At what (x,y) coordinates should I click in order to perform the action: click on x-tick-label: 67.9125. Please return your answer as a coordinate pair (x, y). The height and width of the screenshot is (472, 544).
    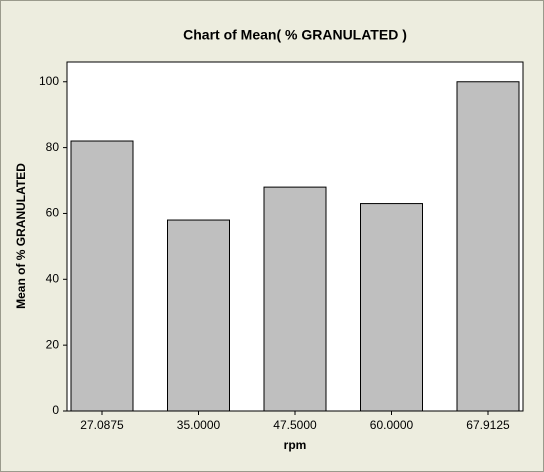
    Looking at the image, I should click on (488, 425).